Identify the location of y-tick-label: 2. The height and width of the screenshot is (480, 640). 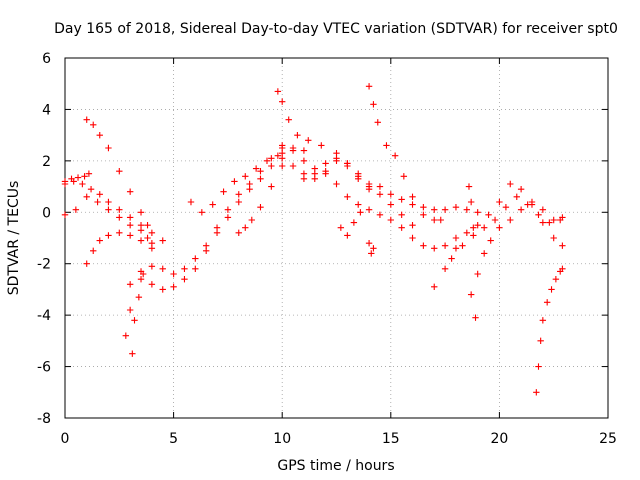
(46, 162).